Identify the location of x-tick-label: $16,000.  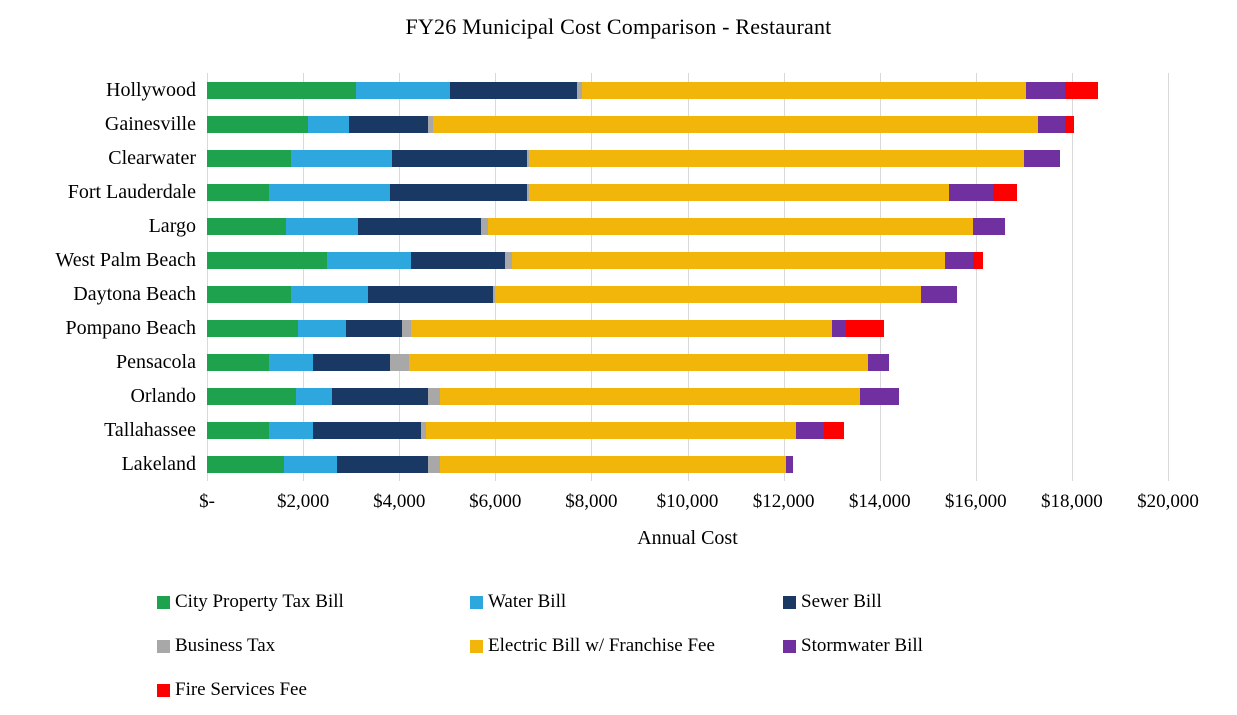
(975, 501).